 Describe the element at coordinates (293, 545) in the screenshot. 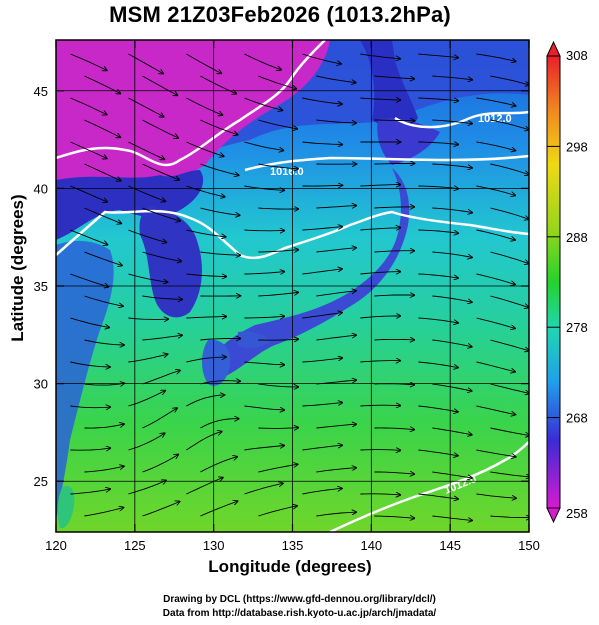

I see `x-tick-label: 135` at that location.